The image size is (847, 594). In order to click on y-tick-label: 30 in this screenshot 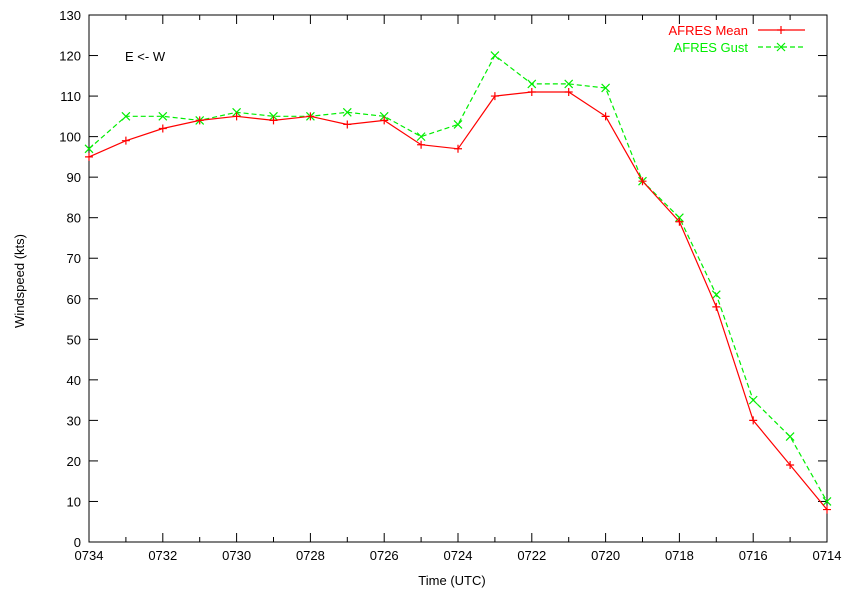, I will do `click(74, 420)`.